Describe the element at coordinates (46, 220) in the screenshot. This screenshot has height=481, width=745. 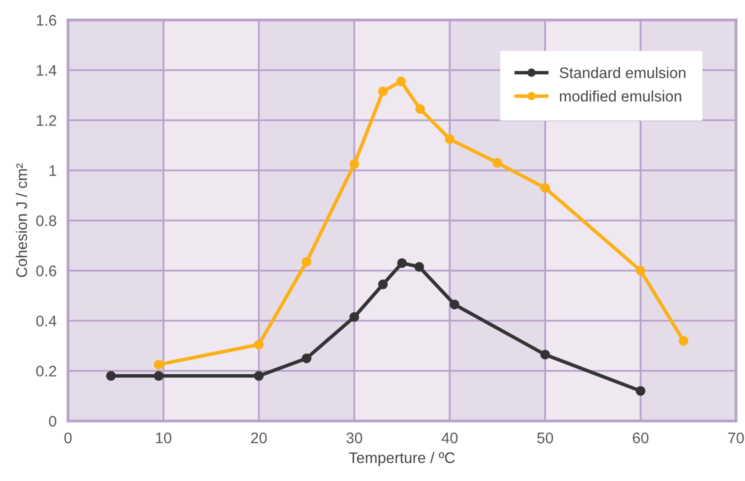
I see `y-tick-label: 0.8` at that location.